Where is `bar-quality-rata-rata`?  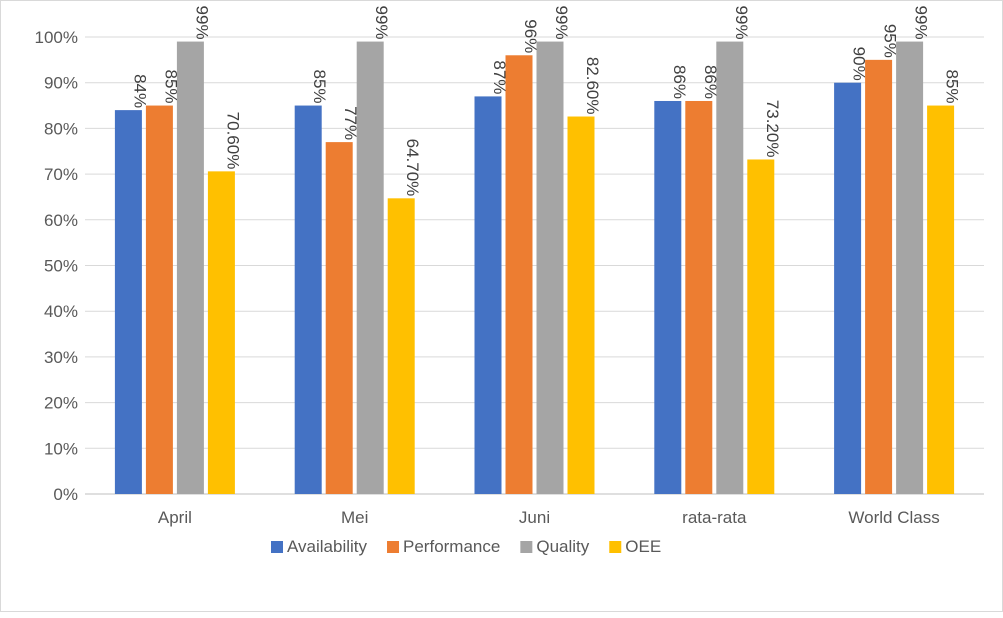 bar-quality-rata-rata is located at coordinates (730, 267).